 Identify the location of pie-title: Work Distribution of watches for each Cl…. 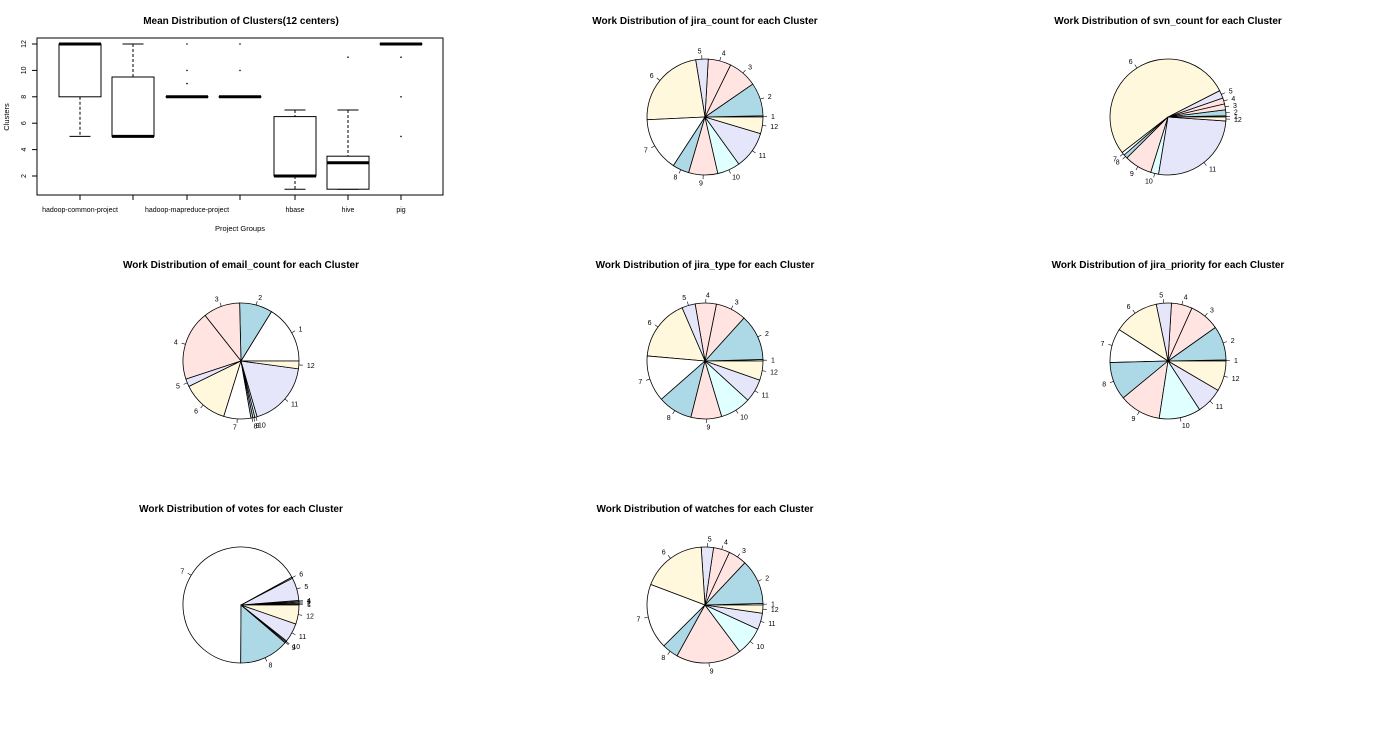
(704, 509).